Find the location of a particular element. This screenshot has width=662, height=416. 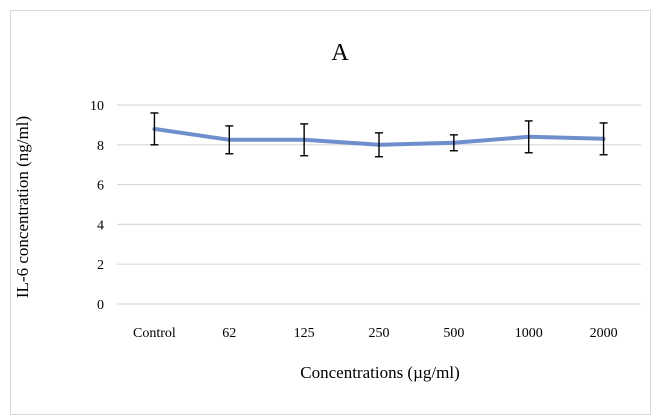

y-tick-label: 6 is located at coordinates (100, 186).